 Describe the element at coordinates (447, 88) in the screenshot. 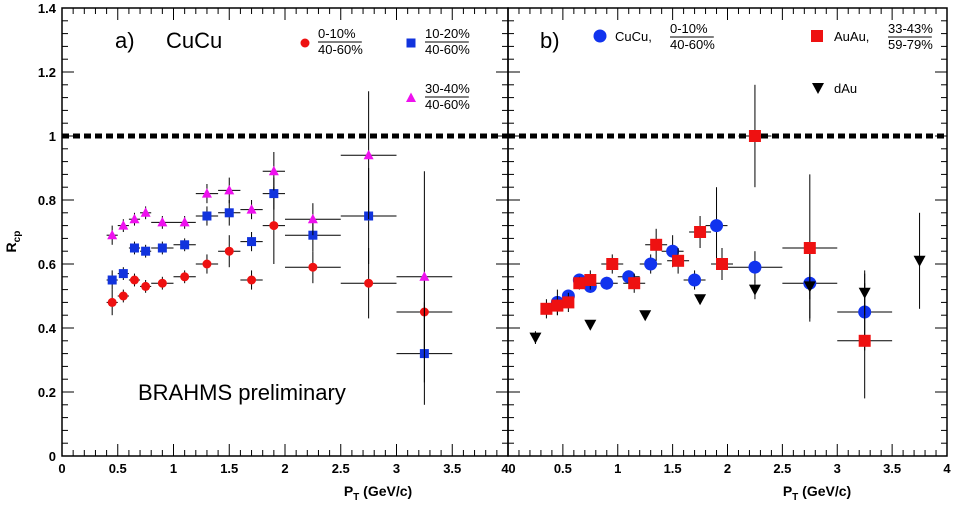

I see `legend-numerator: 30-40%` at that location.